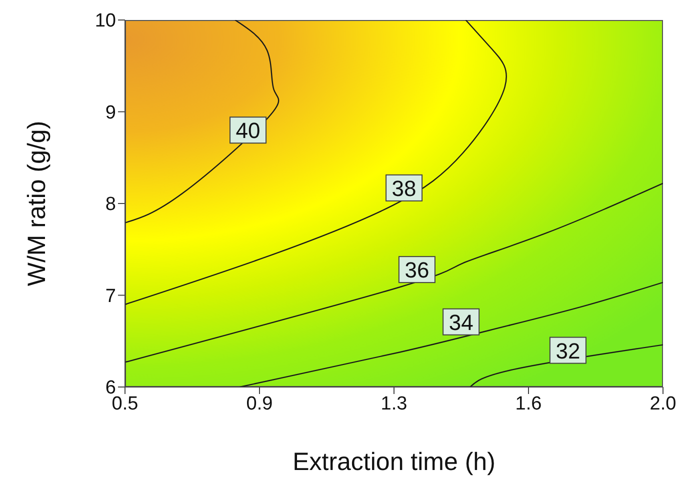 This screenshot has height=484, width=696. What do you see at coordinates (105, 21) in the screenshot?
I see `y-tick-label: 10` at bounding box center [105, 21].